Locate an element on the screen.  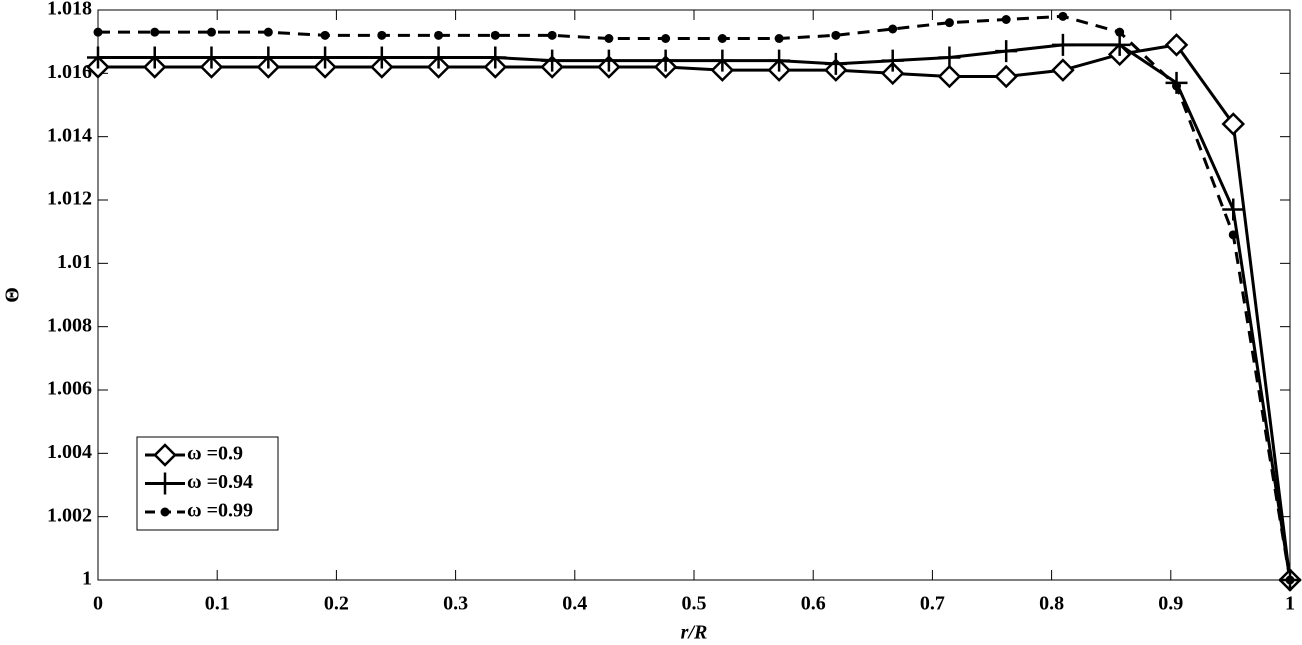
y-tick-label: 1.008 is located at coordinates (69, 325).